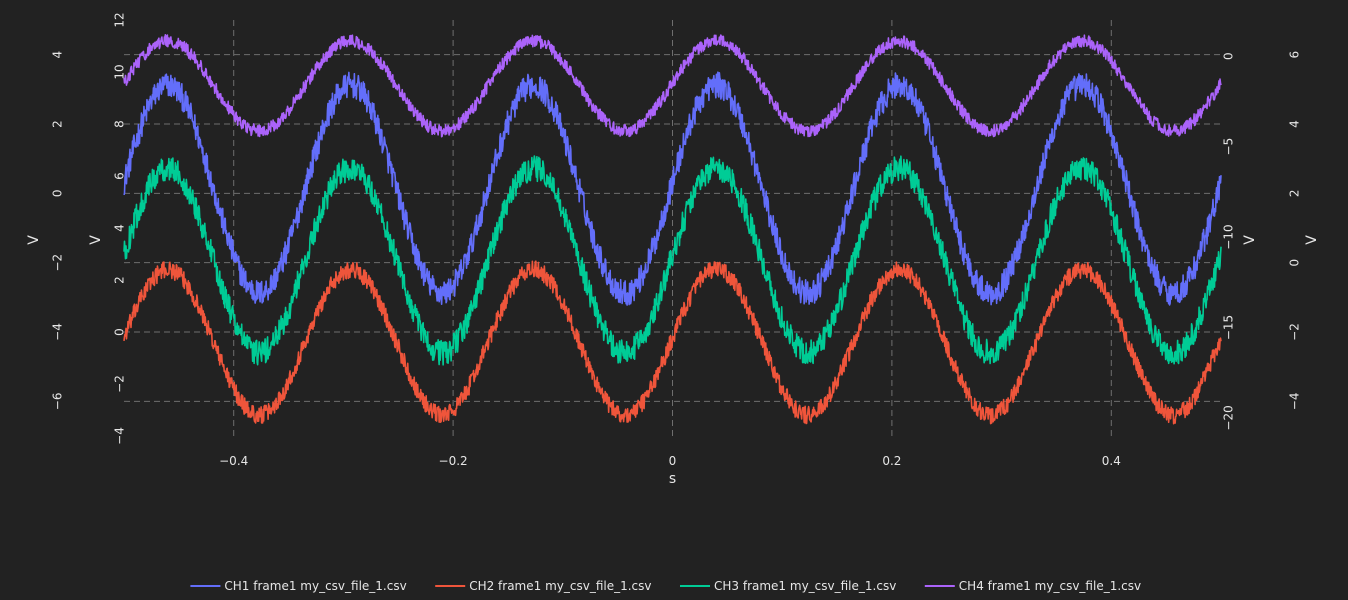 The width and height of the screenshot is (1348, 600). I want to click on y2-axis-title: V, so click(96, 240).